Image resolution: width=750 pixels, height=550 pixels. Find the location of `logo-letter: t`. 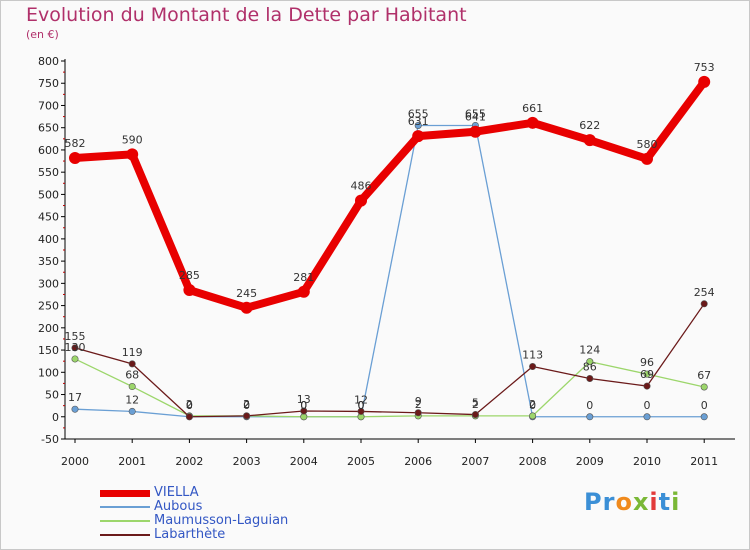

logo-letter: t is located at coordinates (665, 502).